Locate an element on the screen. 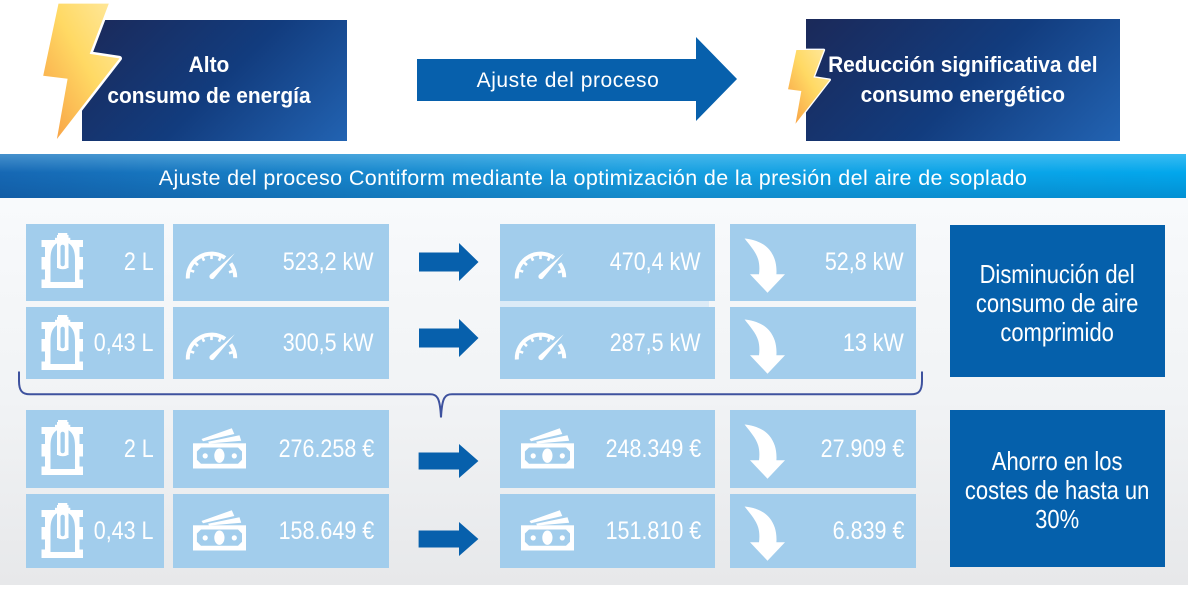 This screenshot has width=1188, height=590. svg-text: Ajuste del proceso is located at coordinates (568, 80).